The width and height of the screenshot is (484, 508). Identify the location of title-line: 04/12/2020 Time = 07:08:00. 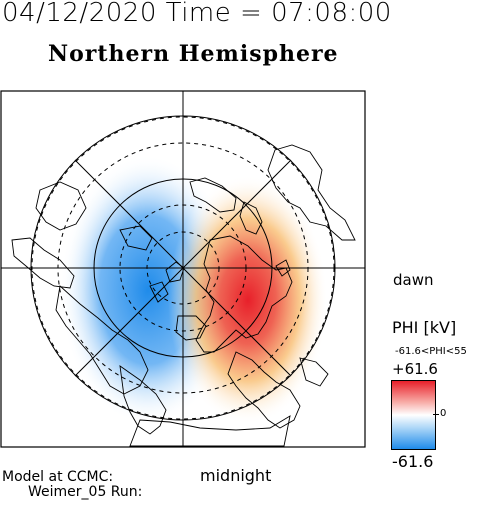
(197, 14).